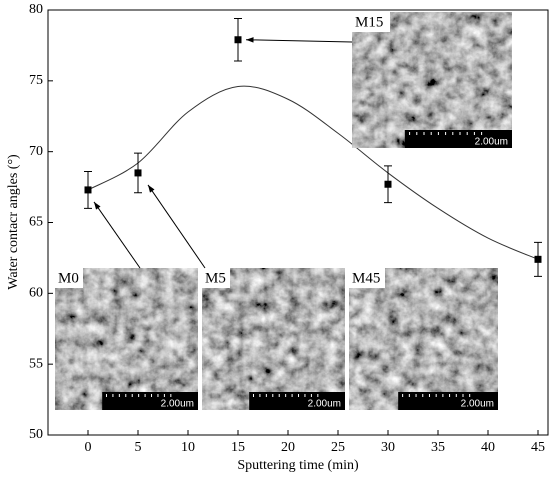 This screenshot has height=484, width=550. What do you see at coordinates (488, 447) in the screenshot?
I see `x-tick-label: 40` at bounding box center [488, 447].